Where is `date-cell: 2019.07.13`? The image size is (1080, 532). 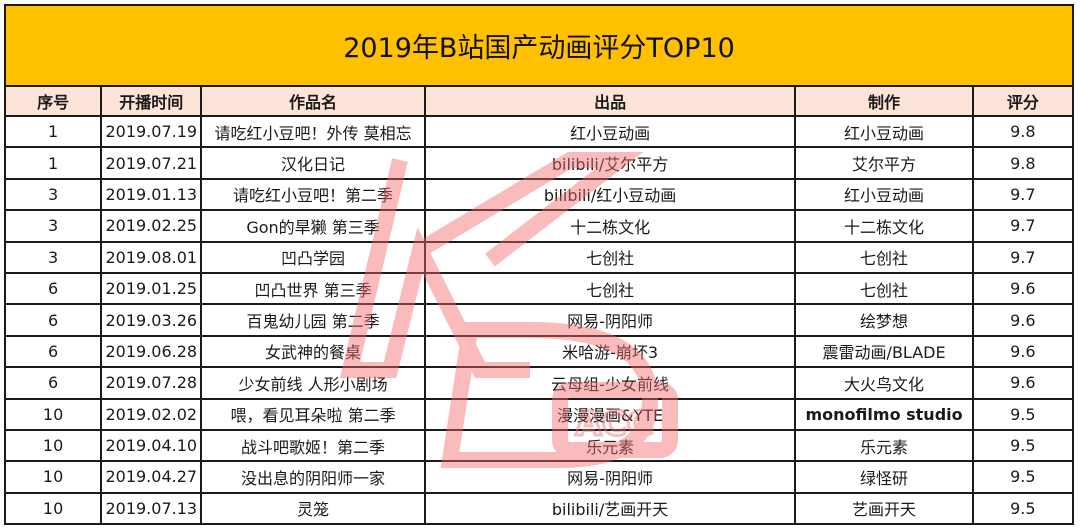
date-cell: 2019.07.13 is located at coordinates (151, 508).